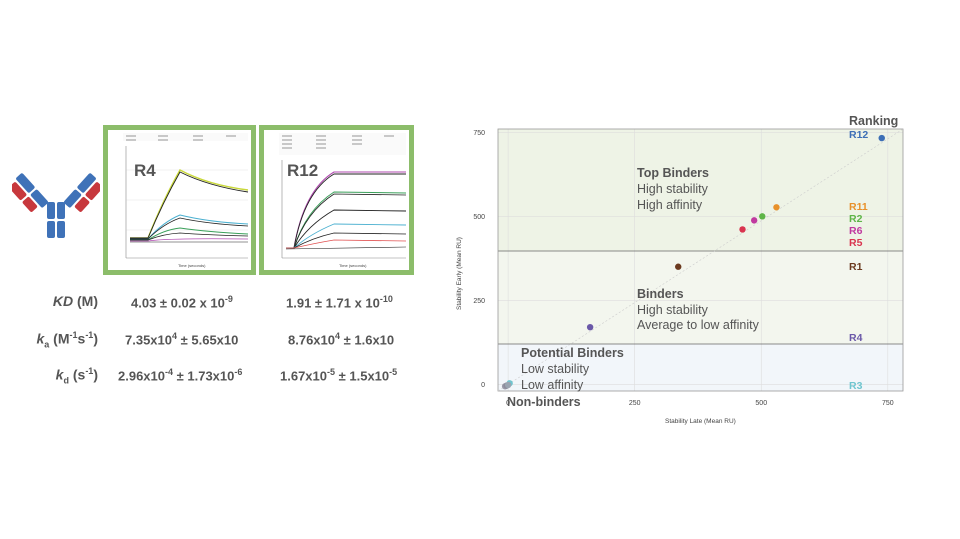  Describe the element at coordinates (856, 243) in the screenshot. I see `ranking-item-r5: R5` at that location.